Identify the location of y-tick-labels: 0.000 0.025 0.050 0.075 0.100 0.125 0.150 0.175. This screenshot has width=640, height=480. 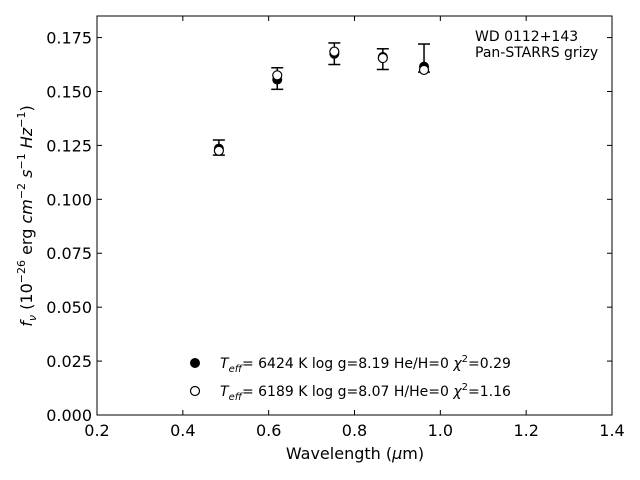
(69, 227).